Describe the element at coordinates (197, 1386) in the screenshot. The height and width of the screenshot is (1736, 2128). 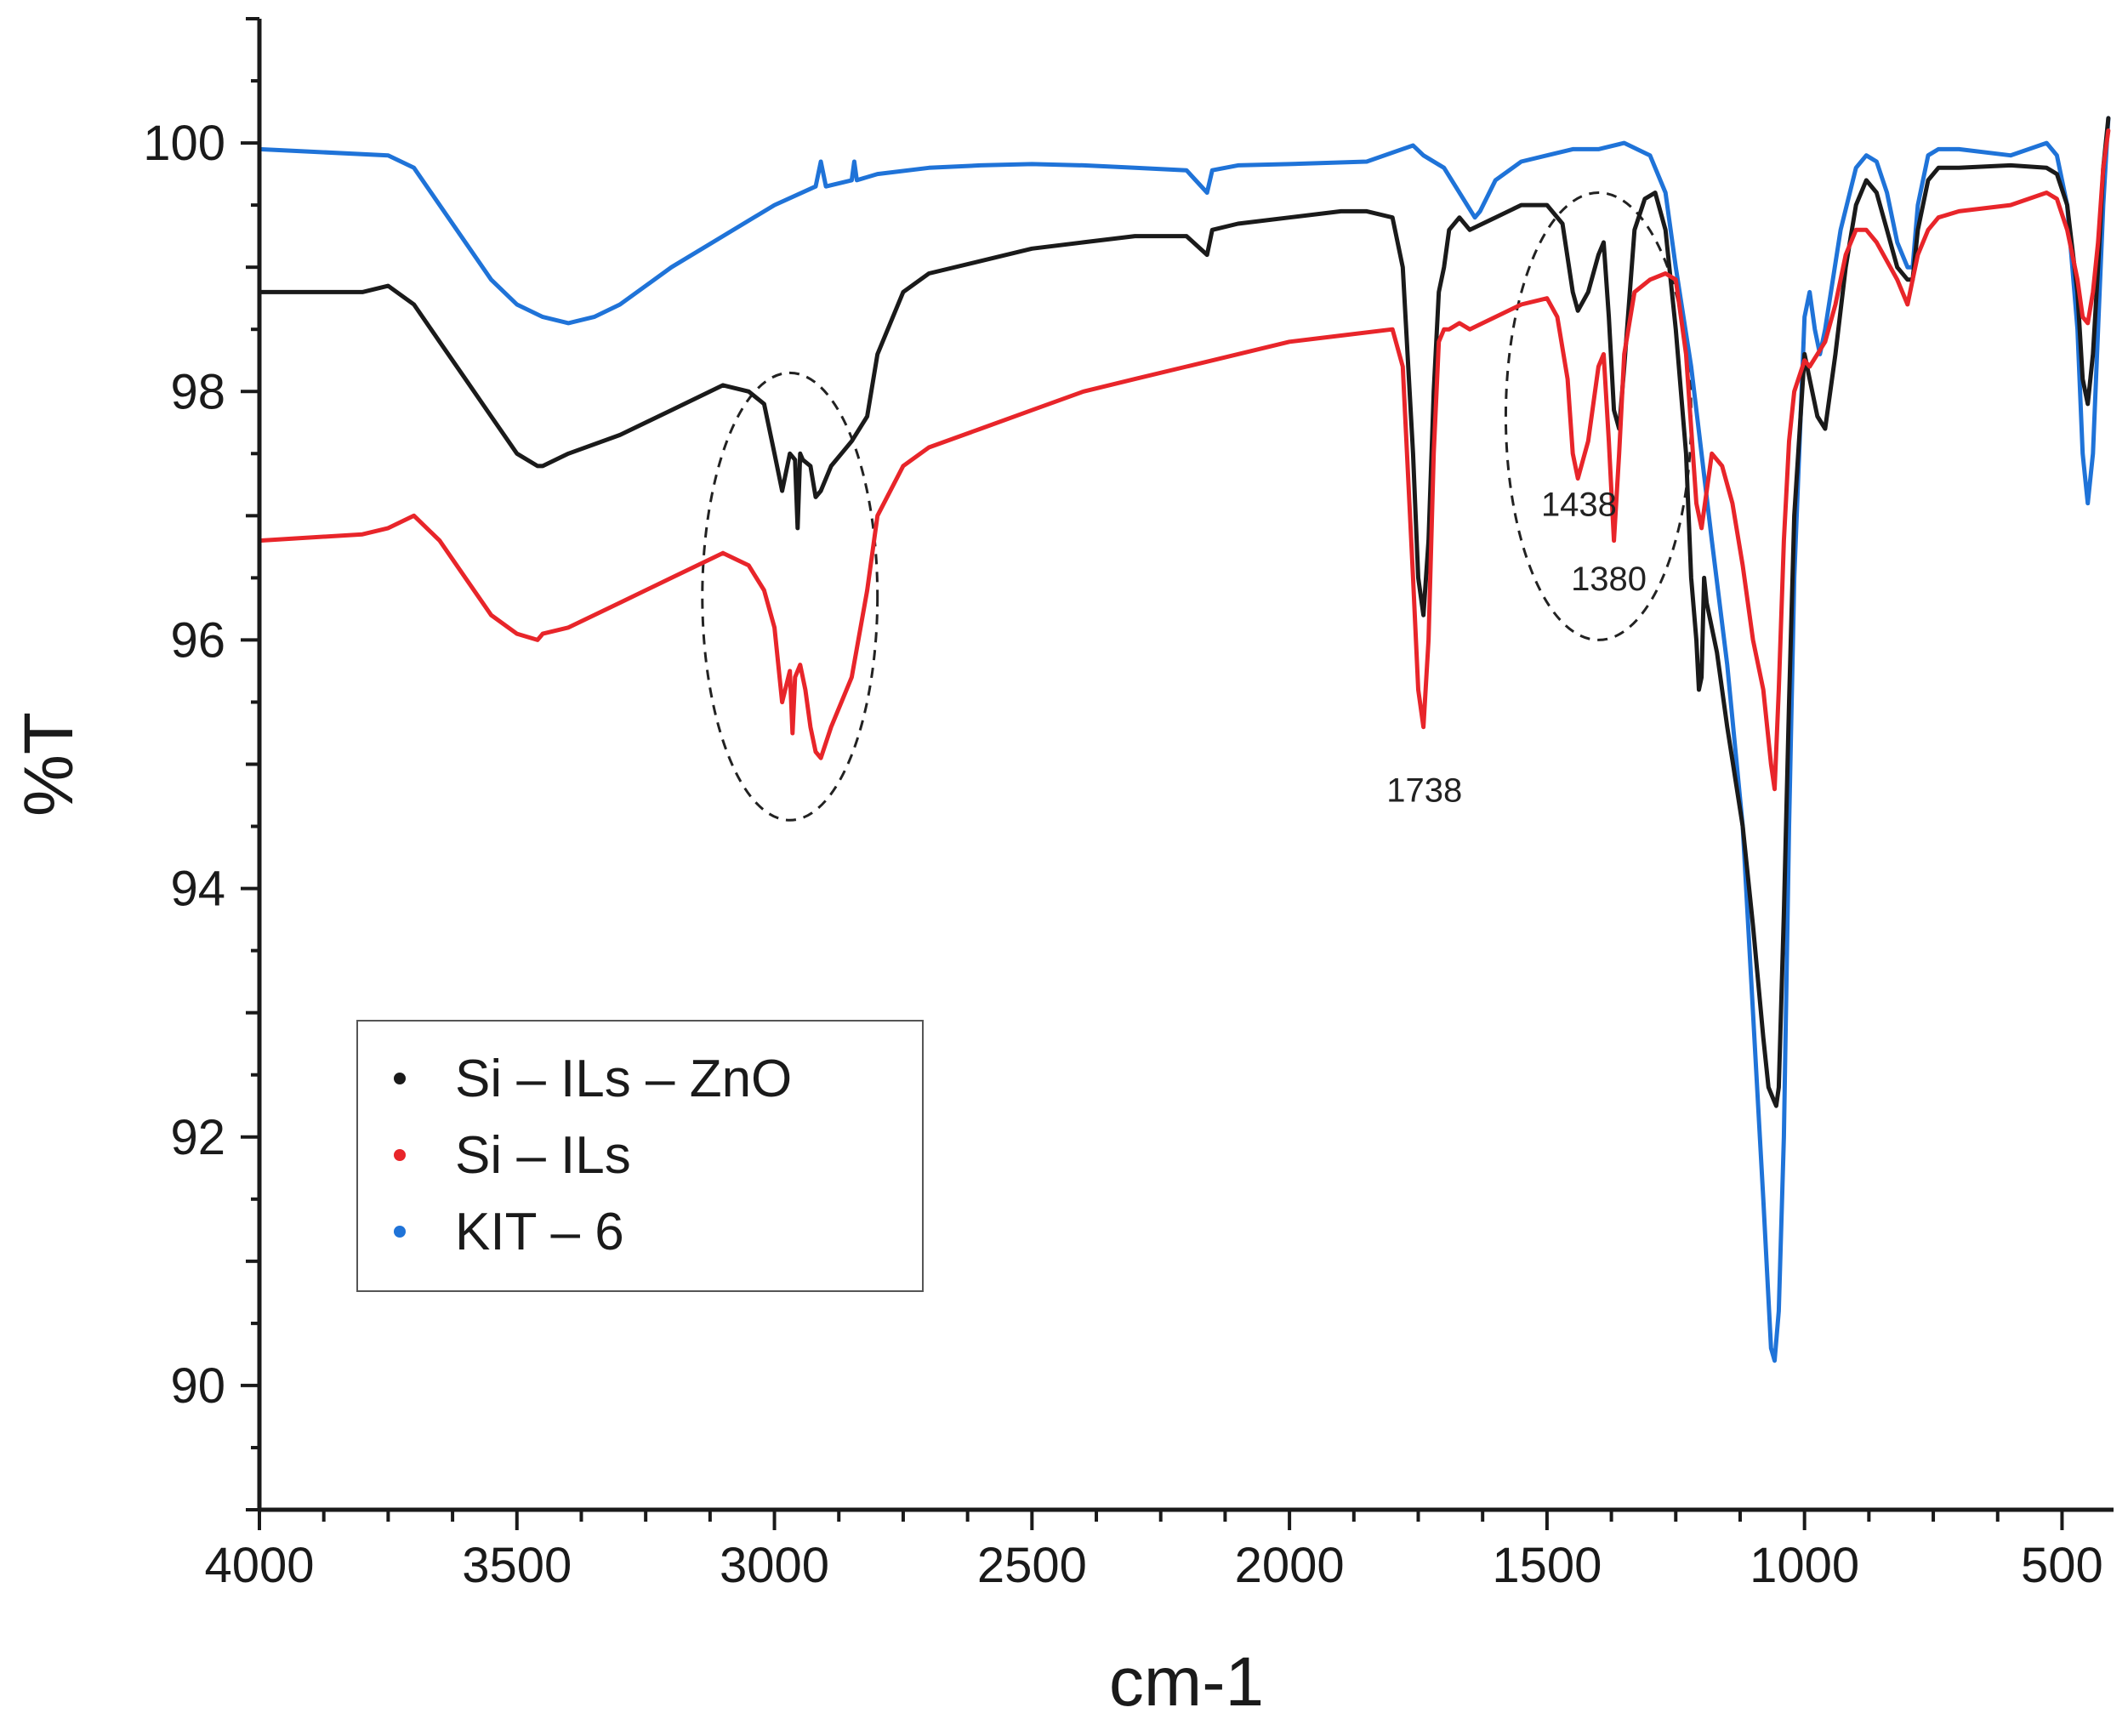
I see `y-tick-label: 90` at that location.